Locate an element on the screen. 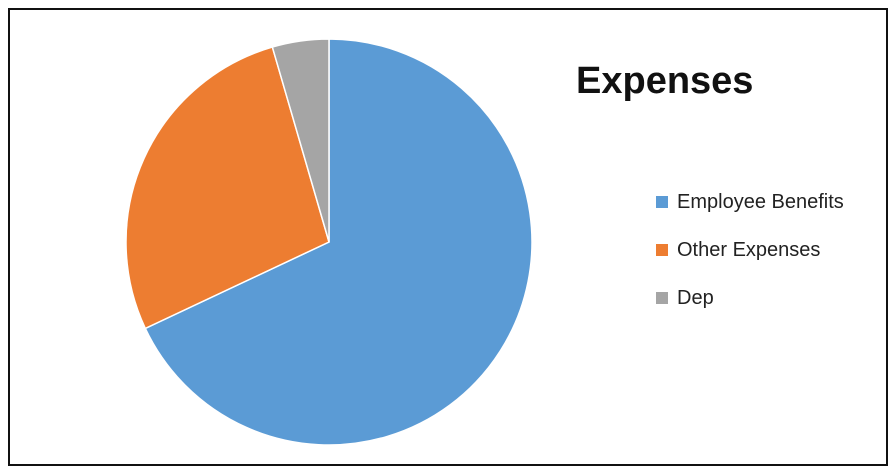  legend: Employee Benefits Other Expenses Dep is located at coordinates (750, 250).